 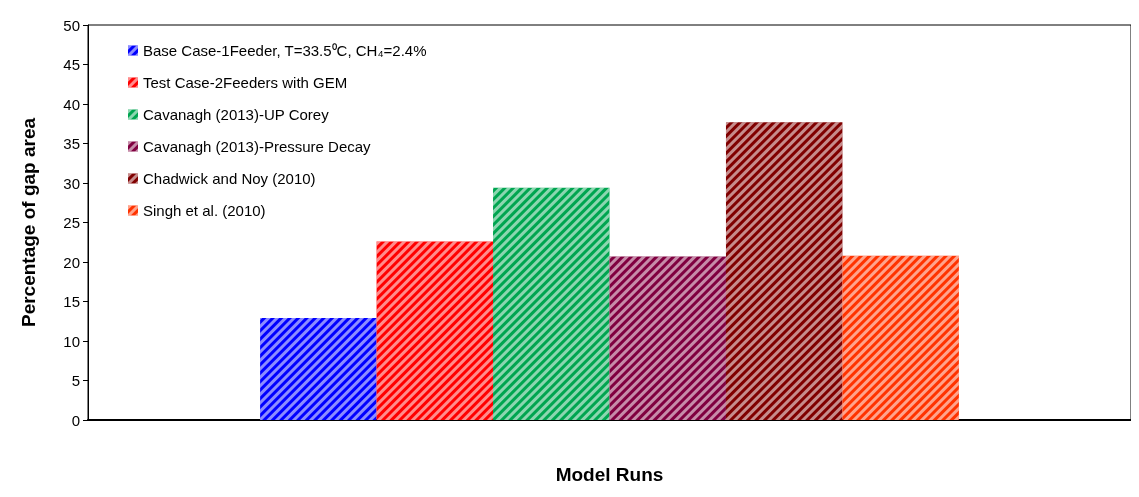 I want to click on y-tick-label: 45, so click(x=71, y=64).